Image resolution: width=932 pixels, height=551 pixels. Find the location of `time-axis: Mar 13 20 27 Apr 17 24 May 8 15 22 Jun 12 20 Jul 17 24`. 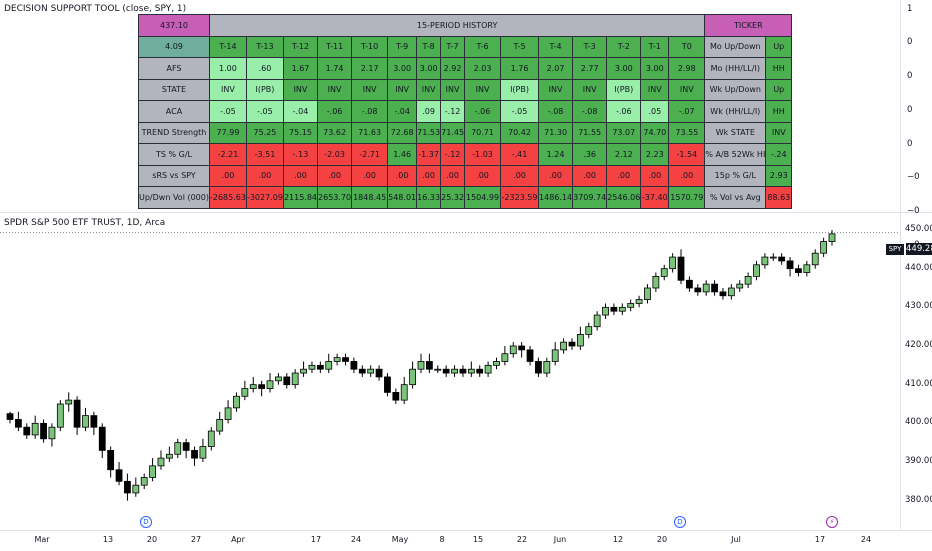

time-axis: Mar 13 20 27 Apr 17 24 May 8 15 22 Jun 12 20 Jul 17 24 is located at coordinates (466, 540).